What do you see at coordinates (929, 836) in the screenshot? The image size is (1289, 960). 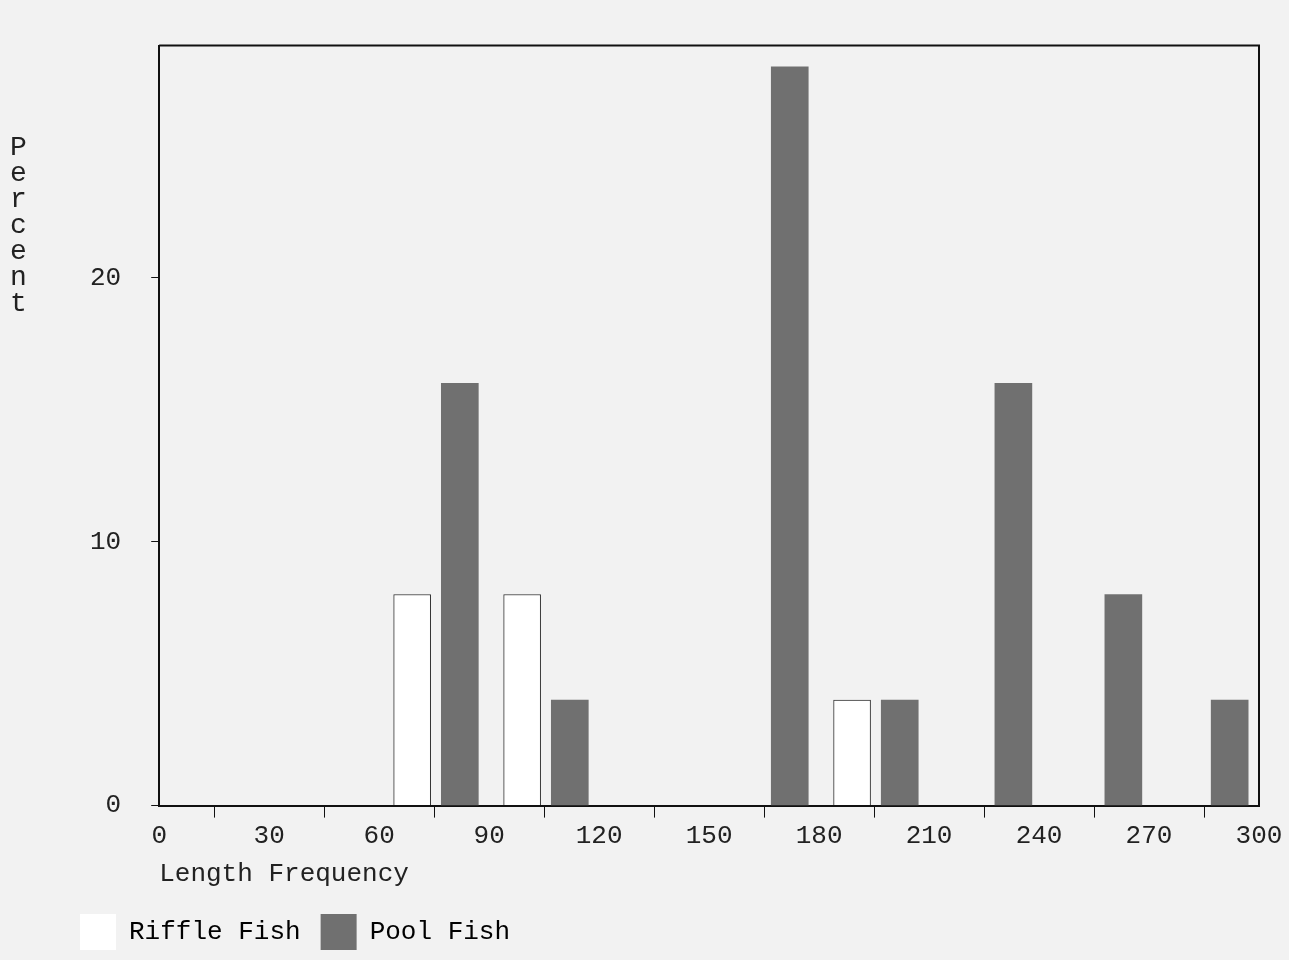 I see `x-tick-label: 210` at bounding box center [929, 836].